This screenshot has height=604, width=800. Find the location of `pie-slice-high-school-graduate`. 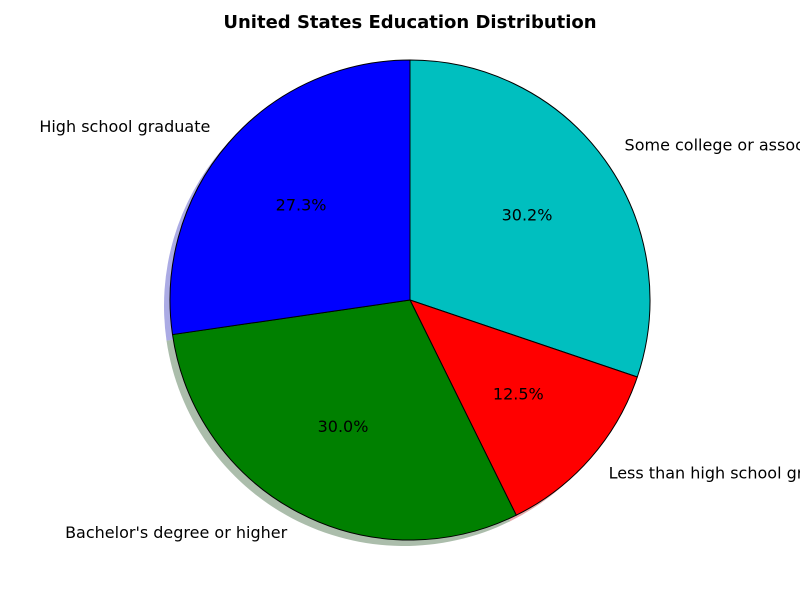

pie-slice-high-school-graduate is located at coordinates (290, 197).